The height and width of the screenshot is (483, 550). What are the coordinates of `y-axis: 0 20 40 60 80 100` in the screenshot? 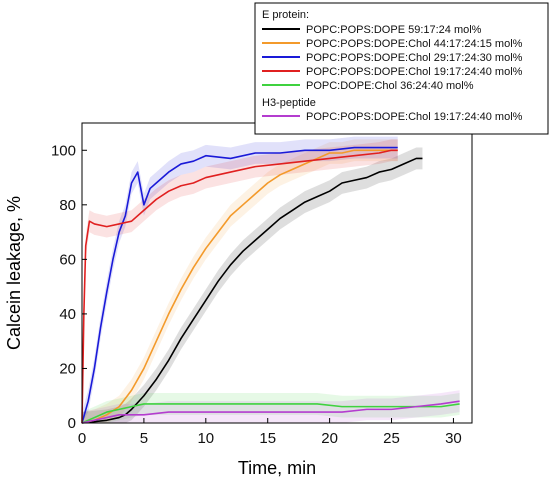 It's located at (69, 287).